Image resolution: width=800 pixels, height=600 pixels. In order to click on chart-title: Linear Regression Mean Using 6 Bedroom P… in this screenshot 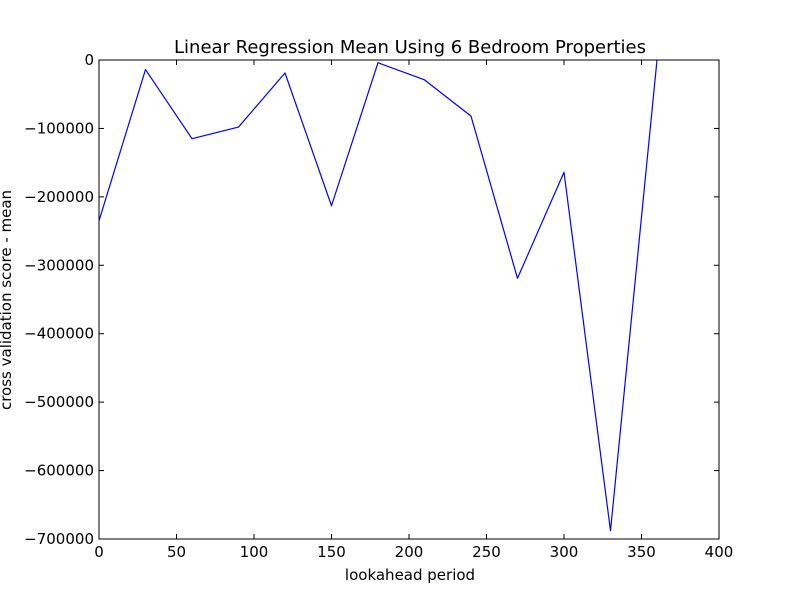, I will do `click(410, 47)`.